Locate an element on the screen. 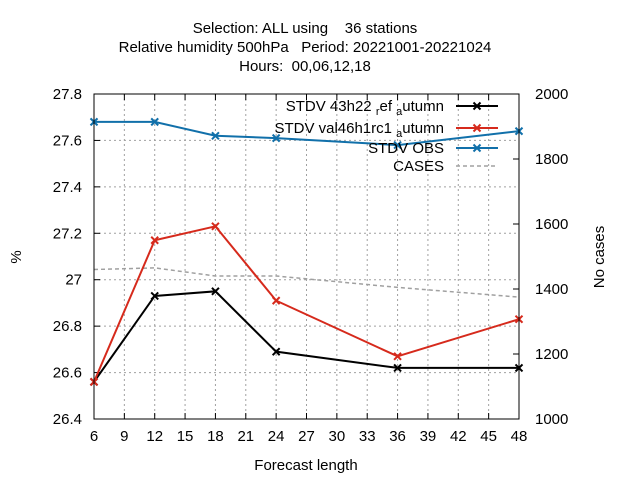  y2-tick-label: 1000 is located at coordinates (551, 419).